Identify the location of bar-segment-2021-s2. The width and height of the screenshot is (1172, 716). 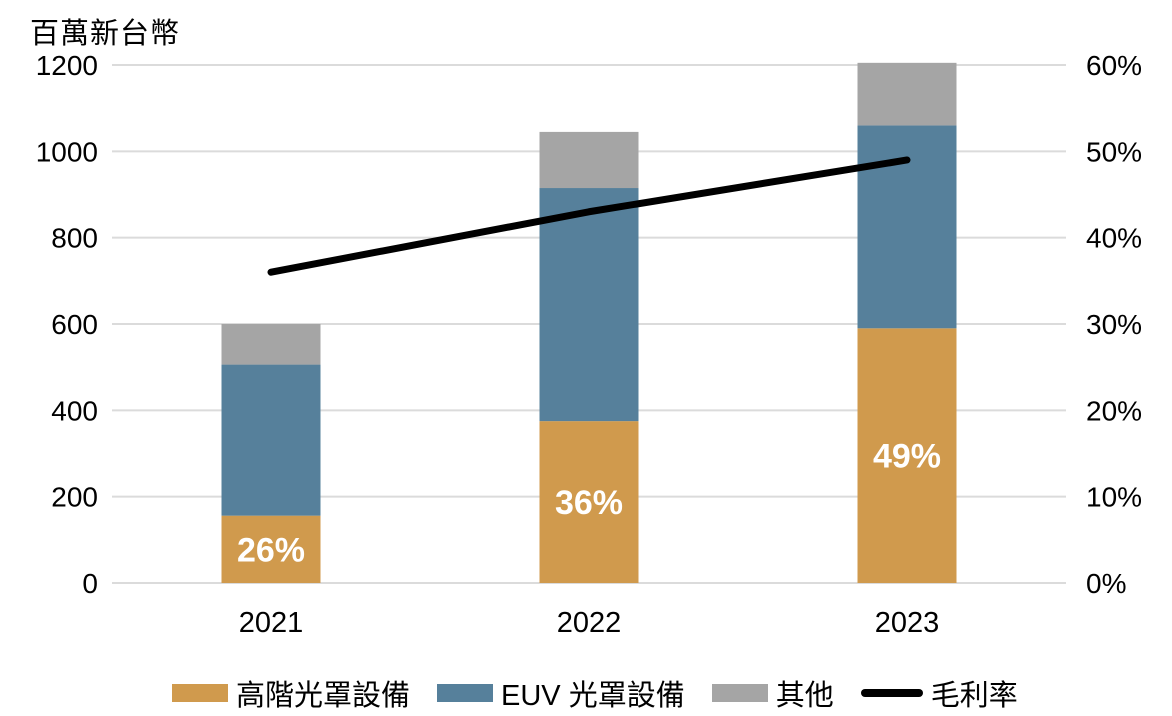
(271, 344).